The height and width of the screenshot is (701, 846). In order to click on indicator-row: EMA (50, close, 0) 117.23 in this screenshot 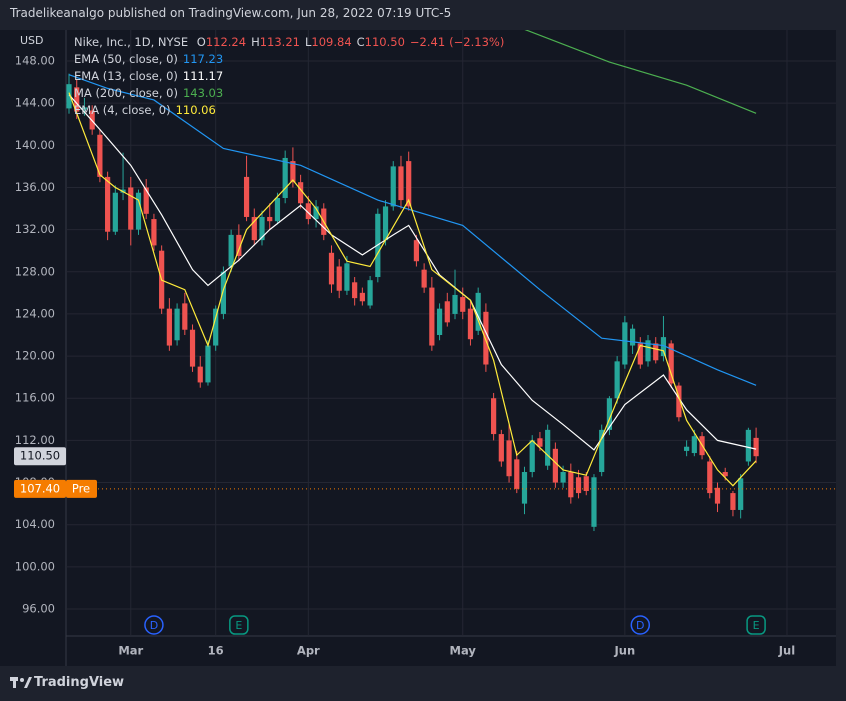, I will do `click(289, 59)`.